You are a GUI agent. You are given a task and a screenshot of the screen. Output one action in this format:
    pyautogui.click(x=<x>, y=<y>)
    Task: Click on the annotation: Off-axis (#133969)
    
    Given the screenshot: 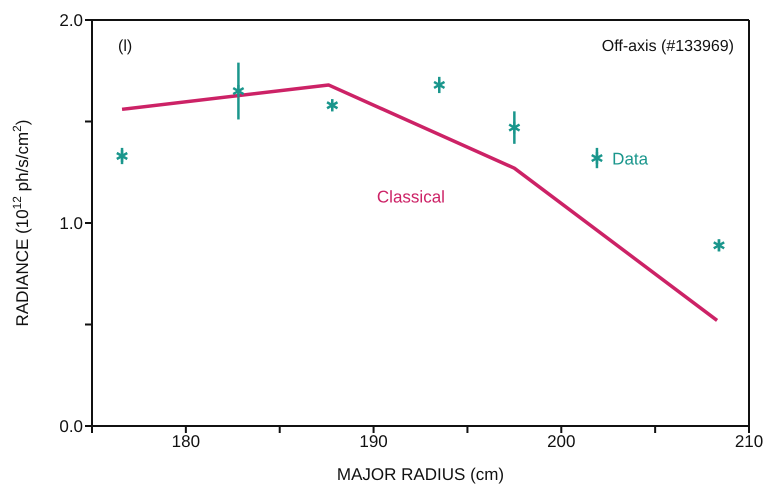 What is the action you would take?
    pyautogui.click(x=668, y=46)
    